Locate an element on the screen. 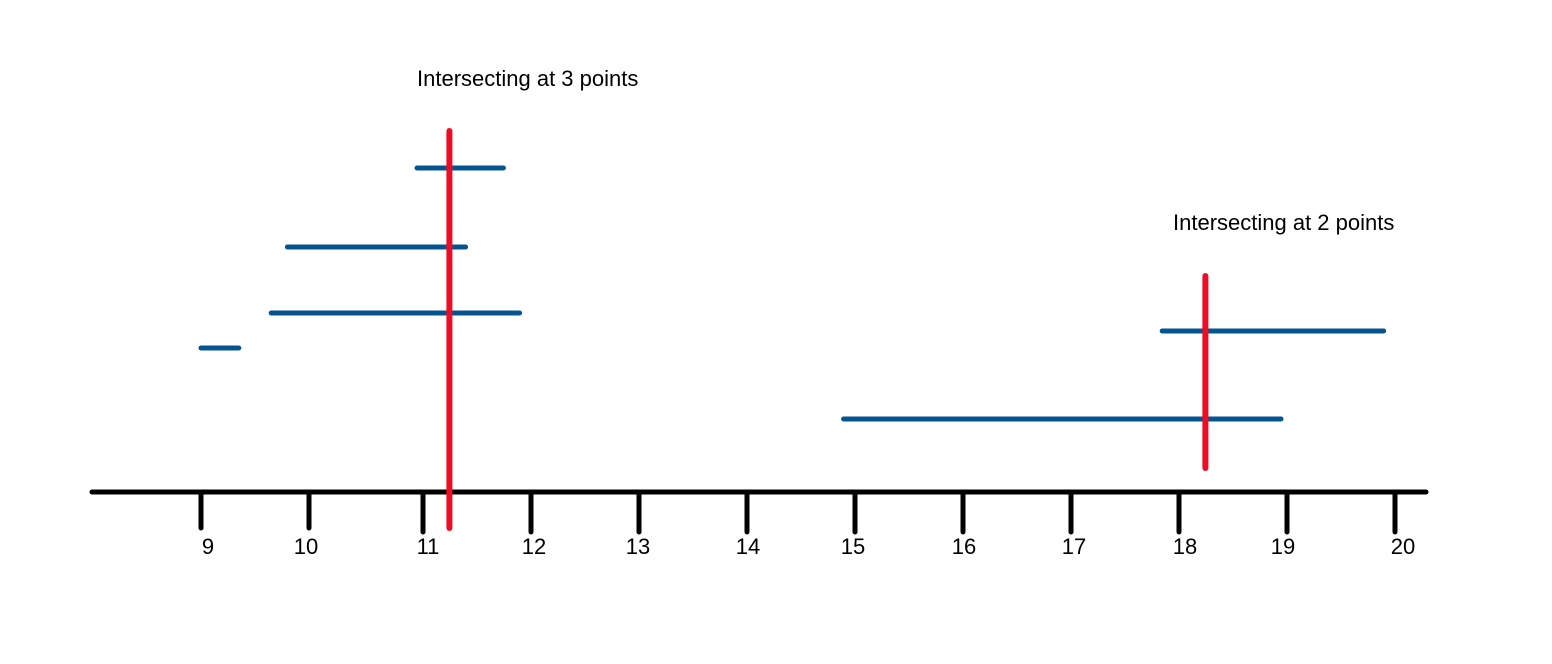  axis-tick-label: 15 is located at coordinates (853, 546).